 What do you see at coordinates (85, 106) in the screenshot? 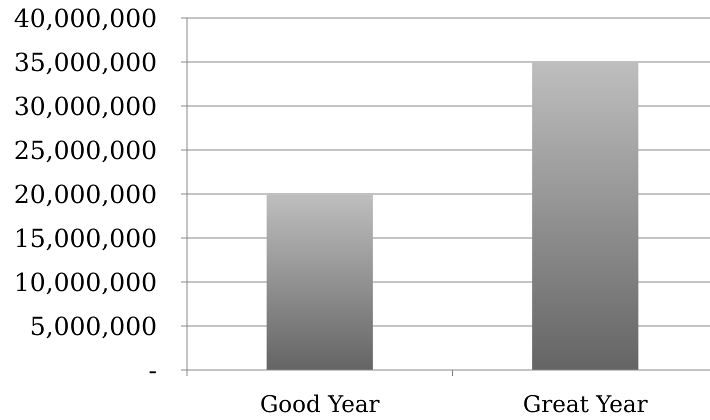
I see `y-tick-label: 30,000,000` at bounding box center [85, 106].